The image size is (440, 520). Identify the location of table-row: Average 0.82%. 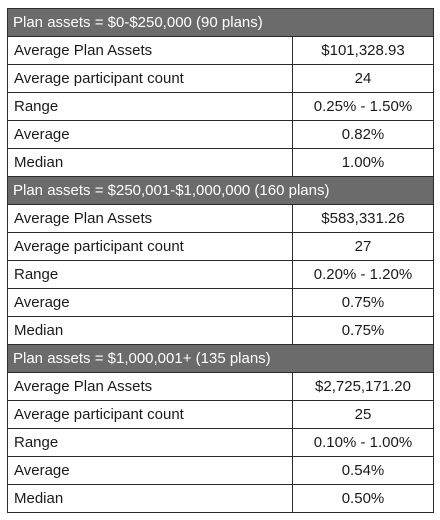
(220, 134).